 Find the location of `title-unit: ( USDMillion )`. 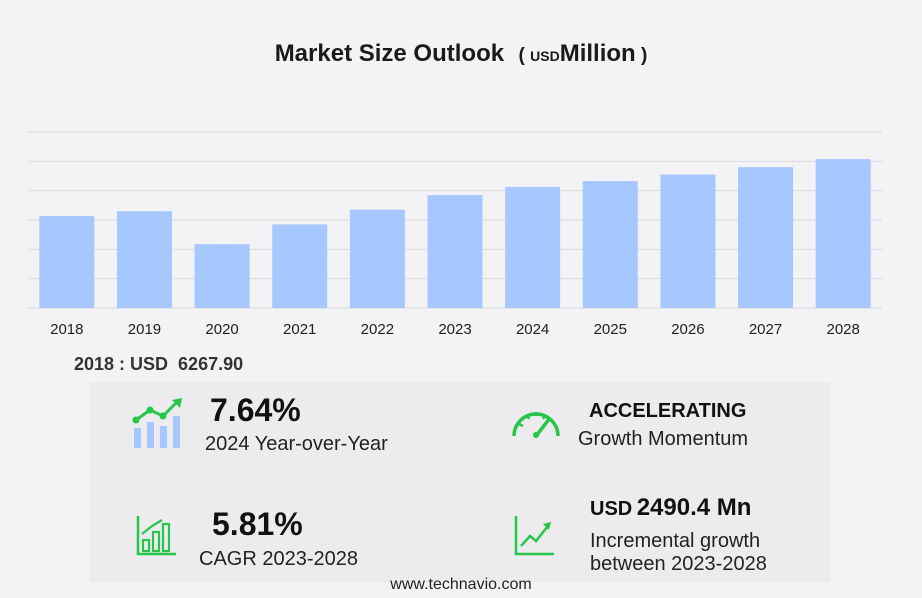

title-unit: ( USDMillion ) is located at coordinates (583, 53).